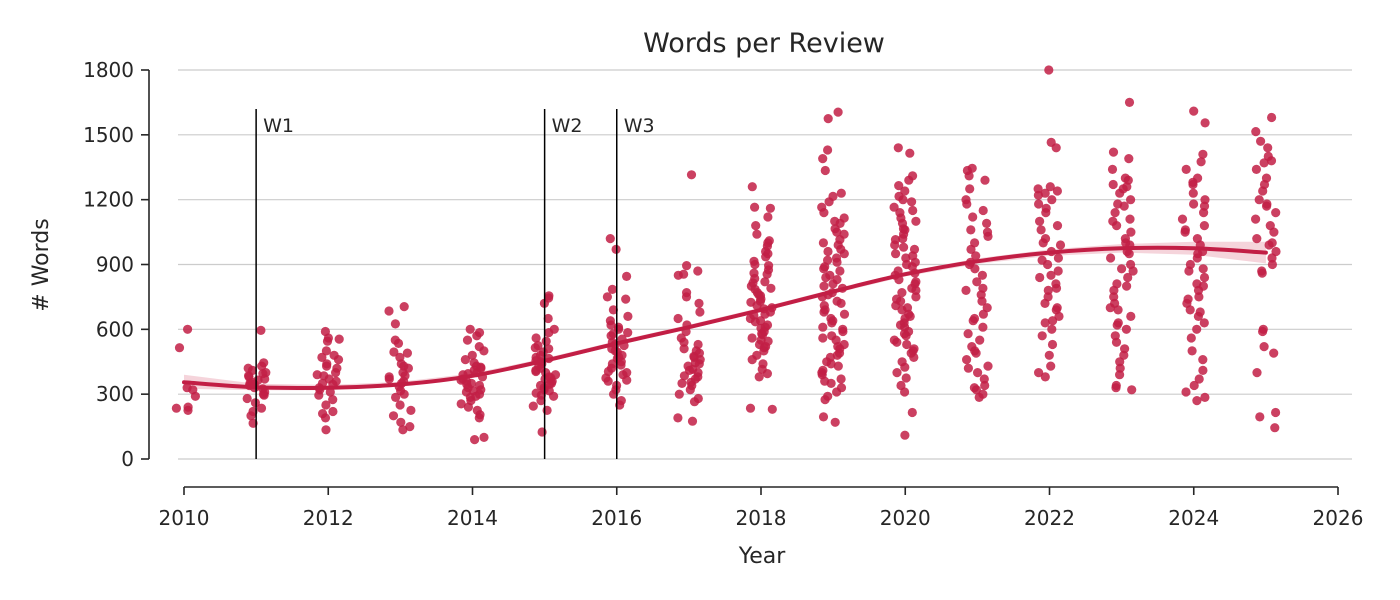 The image size is (1400, 600). What do you see at coordinates (108, 70) in the screenshot?
I see `y-tick-label-1800: 1800` at bounding box center [108, 70].